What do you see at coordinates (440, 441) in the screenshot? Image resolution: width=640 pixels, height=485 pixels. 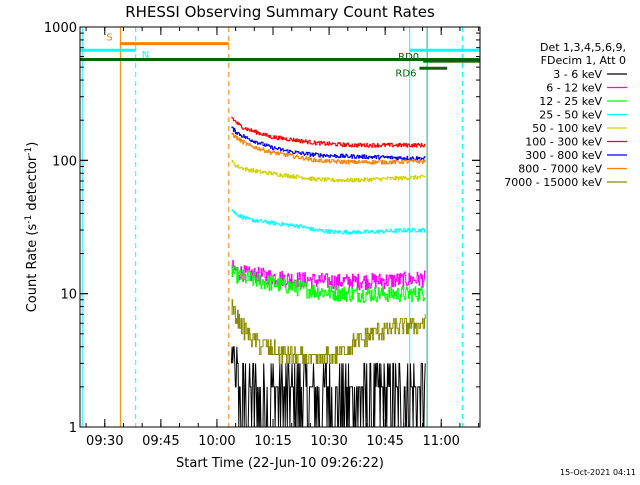 I see `x-tick-label: 11:00` at bounding box center [440, 441].